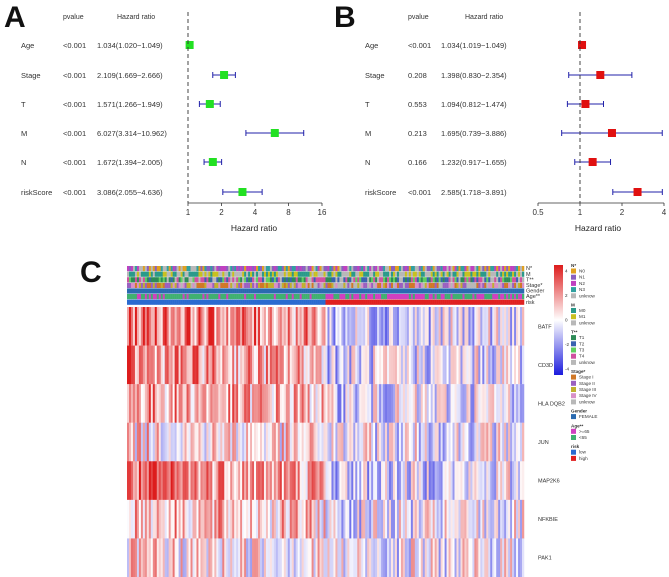 The image size is (669, 577). What do you see at coordinates (23, 104) in the screenshot?
I see `row-label-t: T` at bounding box center [23, 104].